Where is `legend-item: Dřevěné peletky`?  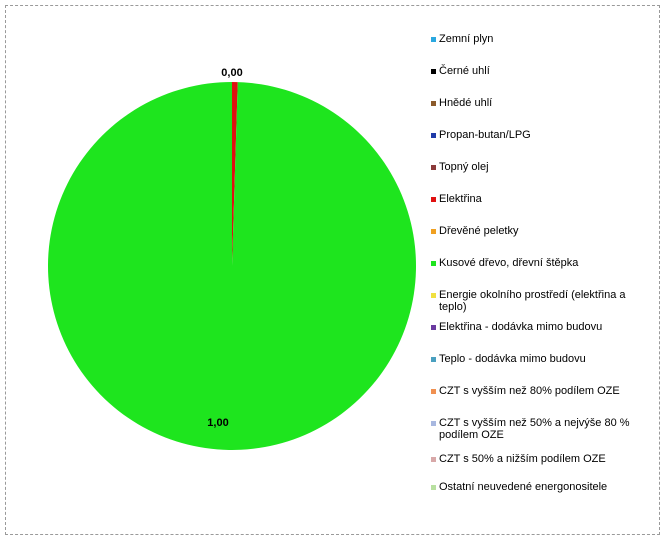
legend-item: Dřevěné peletky is located at coordinates (541, 231).